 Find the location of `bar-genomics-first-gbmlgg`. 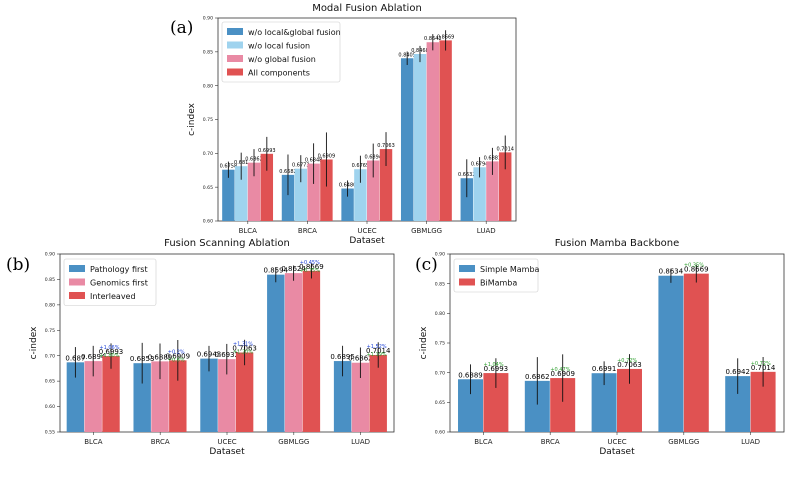

bar-genomics-first-gbmlgg is located at coordinates (293, 352).